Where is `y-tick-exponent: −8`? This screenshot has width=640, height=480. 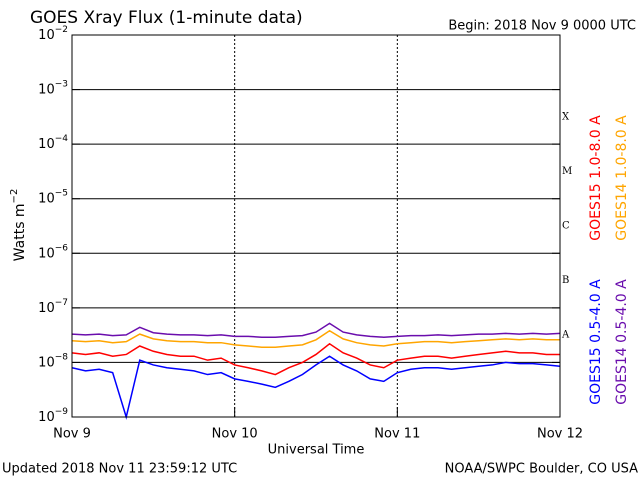 y-tick-exponent: −8 is located at coordinates (62, 357).